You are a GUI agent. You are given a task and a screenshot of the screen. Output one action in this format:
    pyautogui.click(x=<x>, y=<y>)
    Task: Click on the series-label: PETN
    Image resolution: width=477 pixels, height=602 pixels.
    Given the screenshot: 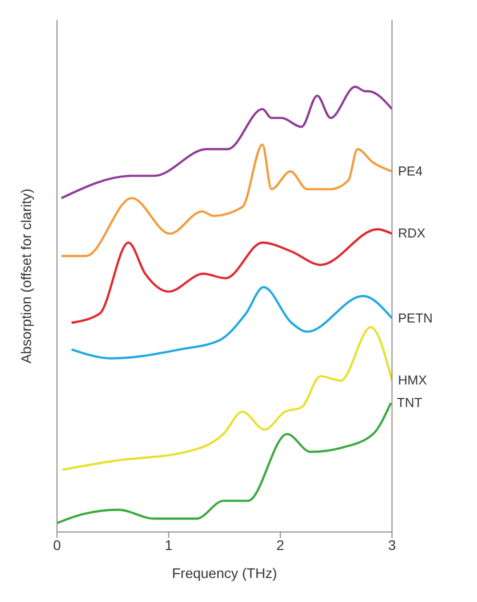 What is the action you would take?
    pyautogui.click(x=415, y=318)
    